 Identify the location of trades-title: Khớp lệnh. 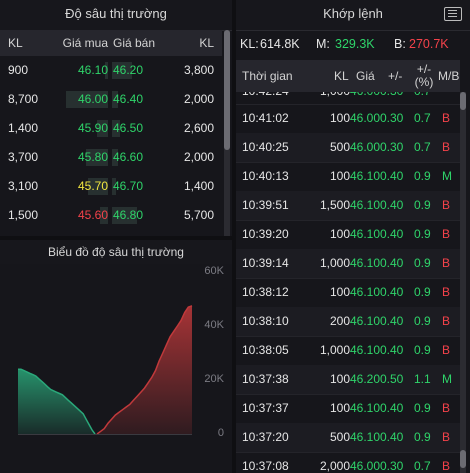
(353, 15).